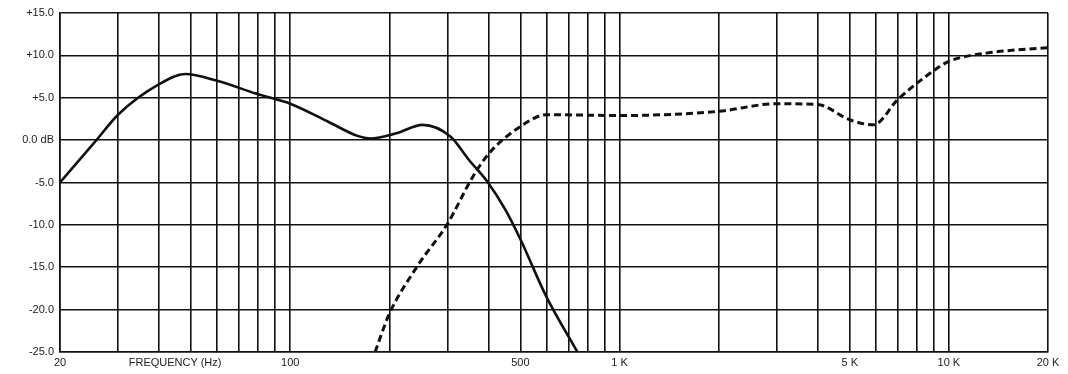 Image resolution: width=1068 pixels, height=374 pixels. What do you see at coordinates (44, 181) in the screenshot?
I see `y-tick-label: -5.0` at bounding box center [44, 181].